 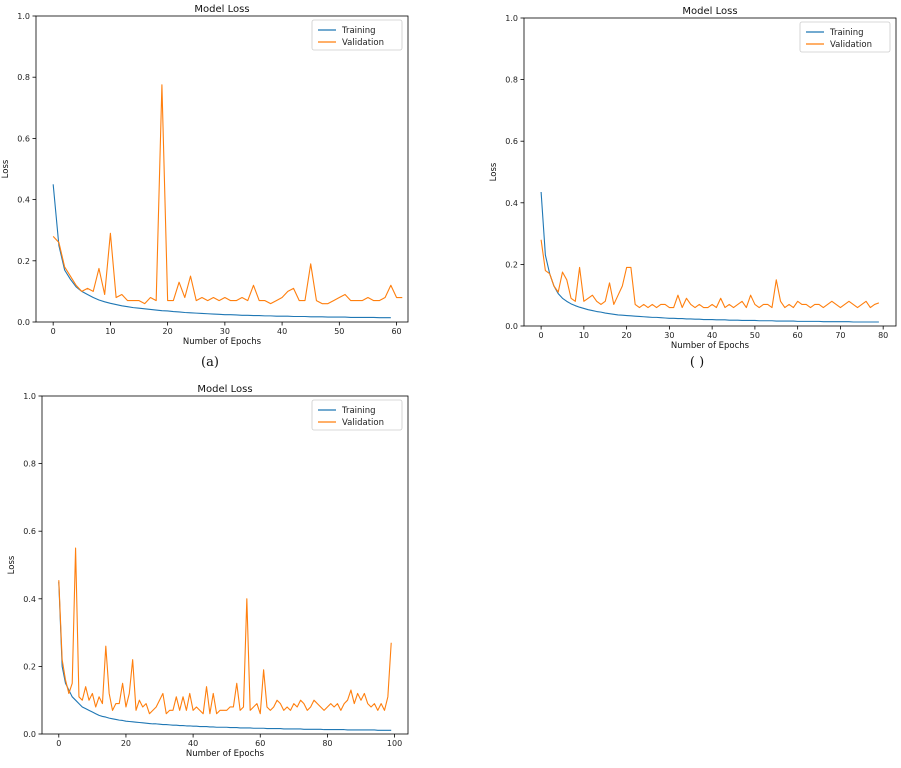 What do you see at coordinates (394, 743) in the screenshot?
I see `x-tick-label: 100` at bounding box center [394, 743].